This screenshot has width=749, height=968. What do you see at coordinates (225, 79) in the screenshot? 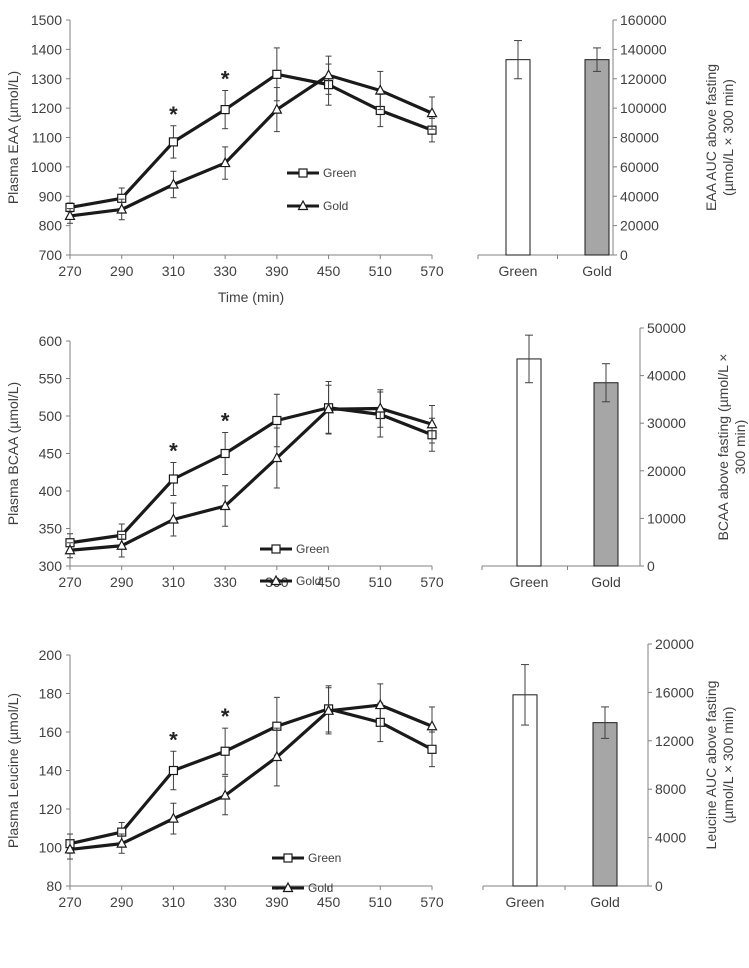
I see `line0-significance-star: *` at bounding box center [225, 79].